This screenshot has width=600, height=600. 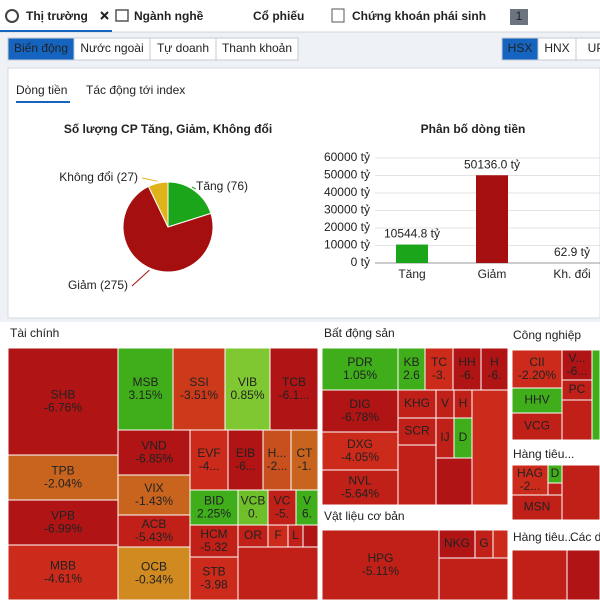 I want to click on cell-change: -0.34%, so click(x=154, y=580).